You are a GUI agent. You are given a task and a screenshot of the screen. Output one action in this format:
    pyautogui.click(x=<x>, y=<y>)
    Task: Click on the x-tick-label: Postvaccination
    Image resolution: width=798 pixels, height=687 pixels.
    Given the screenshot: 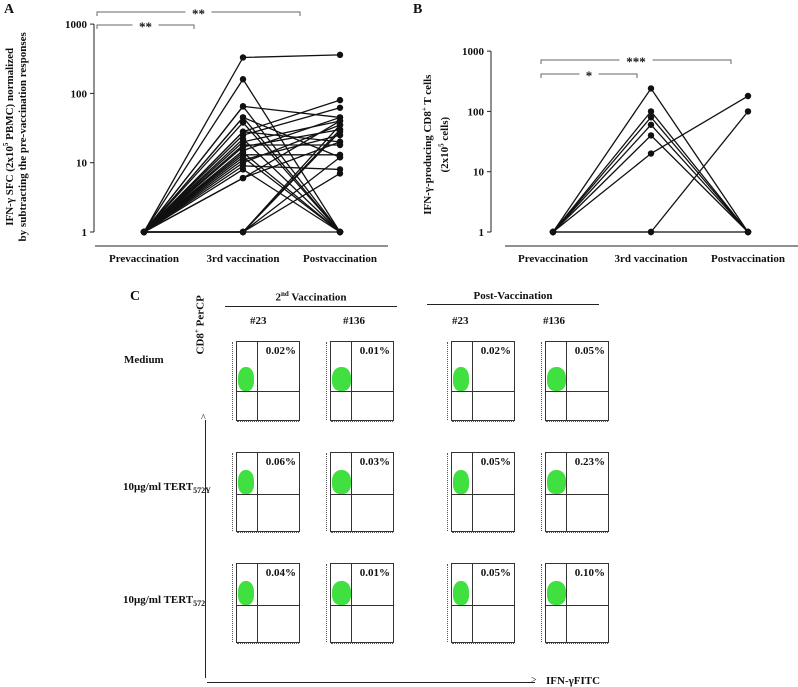 What is the action you would take?
    pyautogui.click(x=340, y=259)
    